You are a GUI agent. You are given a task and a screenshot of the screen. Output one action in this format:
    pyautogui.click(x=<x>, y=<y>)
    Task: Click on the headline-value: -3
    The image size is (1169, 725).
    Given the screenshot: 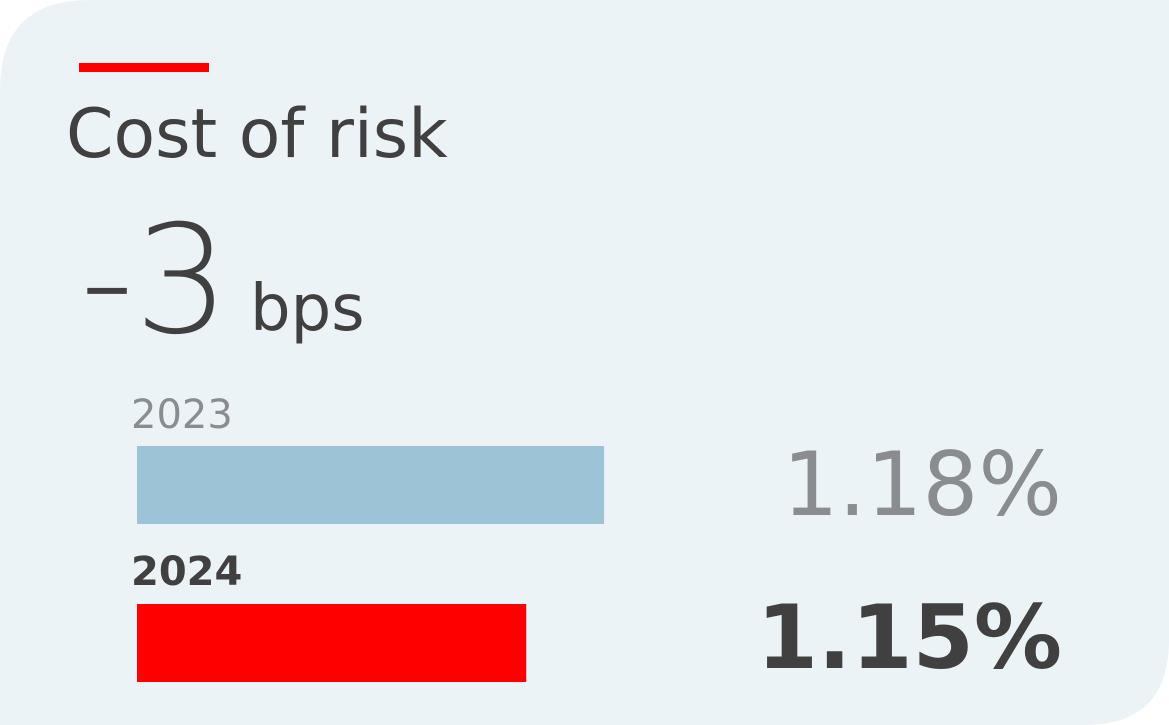 What is the action you would take?
    pyautogui.click(x=155, y=281)
    